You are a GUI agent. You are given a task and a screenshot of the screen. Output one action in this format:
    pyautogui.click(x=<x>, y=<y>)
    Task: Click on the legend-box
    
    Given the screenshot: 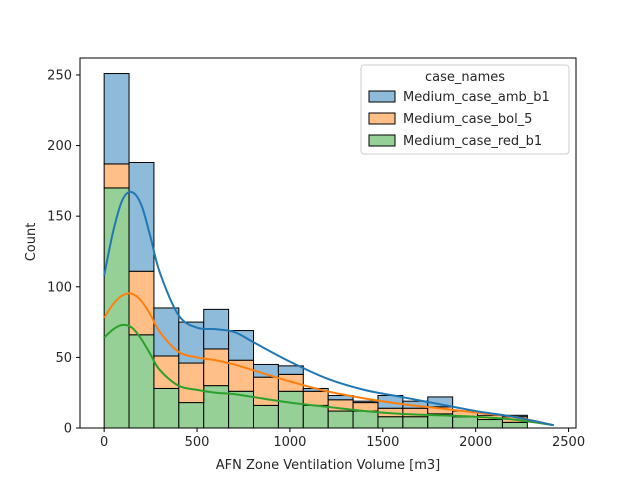 What is the action you would take?
    pyautogui.click(x=465, y=109)
    